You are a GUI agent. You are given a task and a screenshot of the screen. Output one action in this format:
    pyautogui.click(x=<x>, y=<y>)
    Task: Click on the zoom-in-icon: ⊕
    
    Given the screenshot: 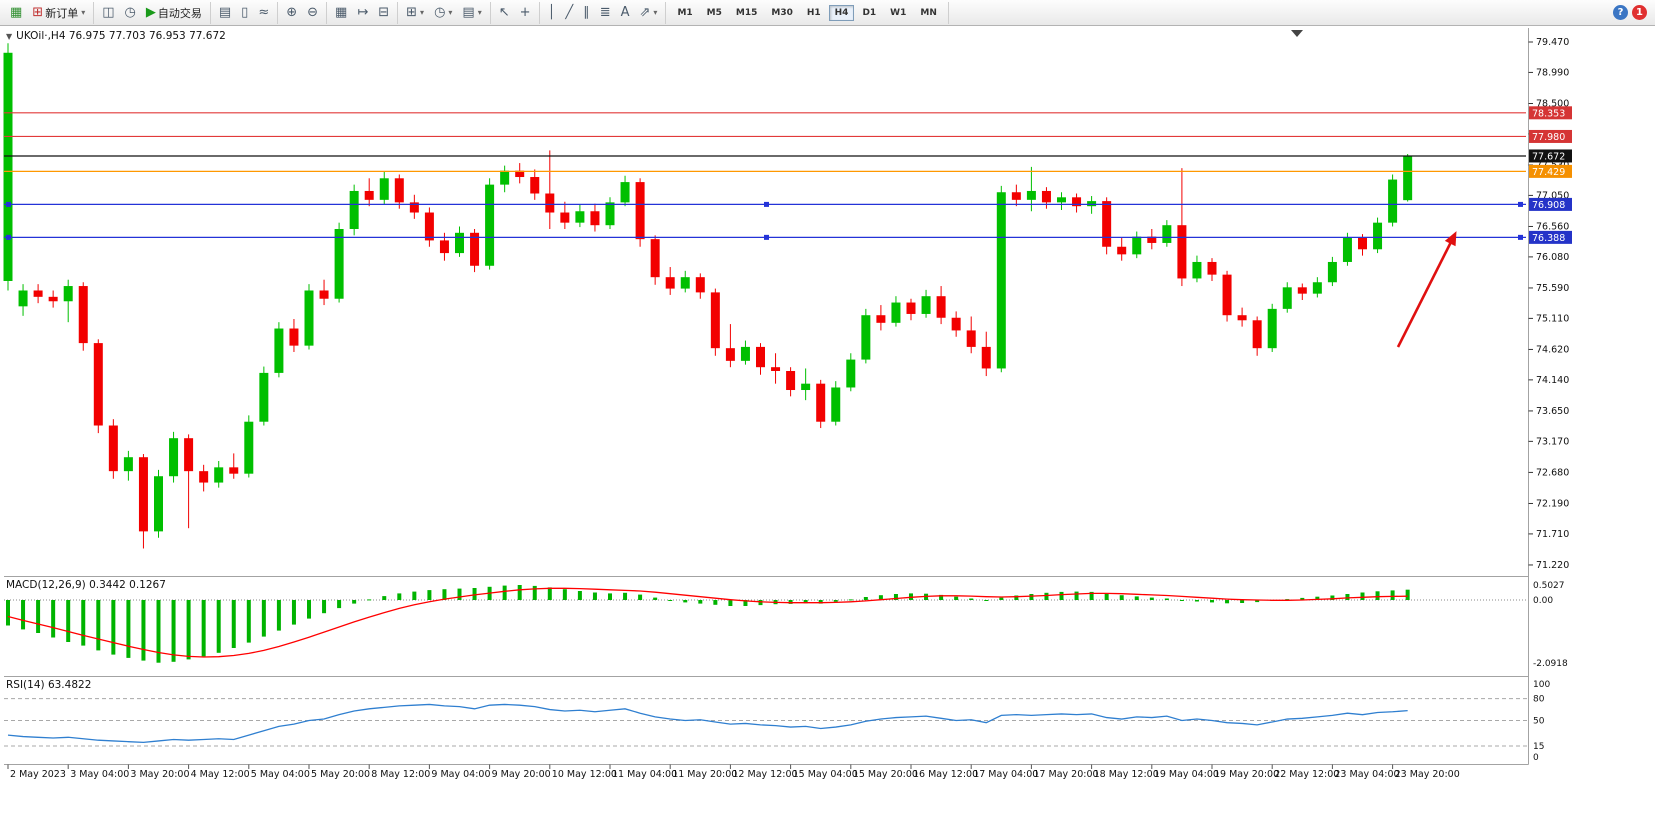 What is the action you would take?
    pyautogui.click(x=292, y=12)
    